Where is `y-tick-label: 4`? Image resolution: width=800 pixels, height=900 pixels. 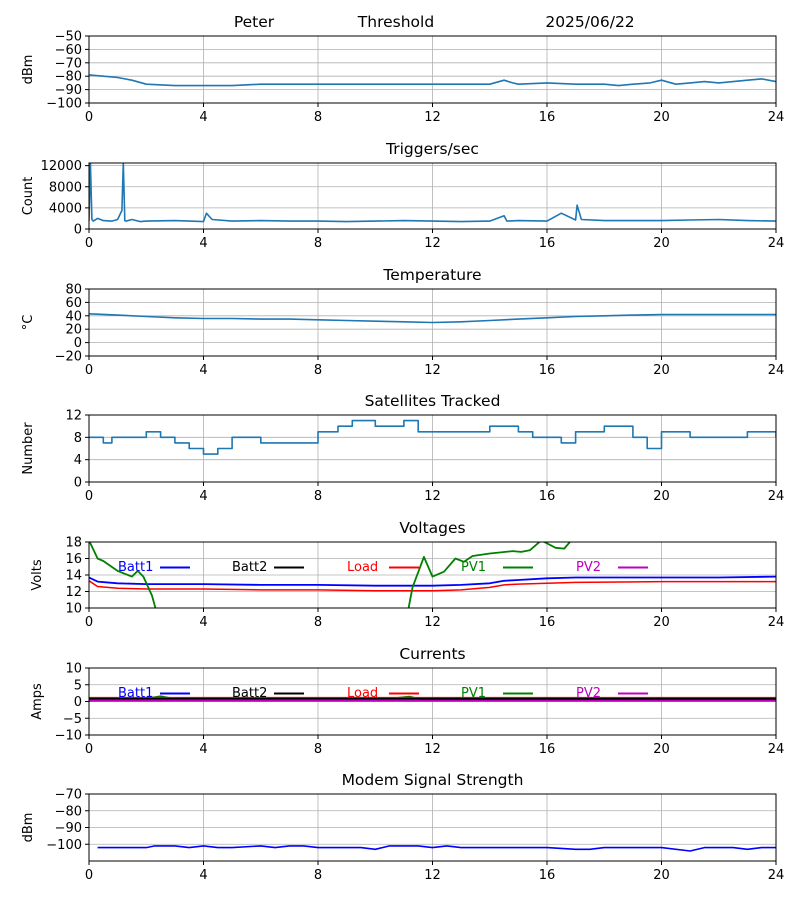
y-tick-label: 4 is located at coordinates (78, 460).